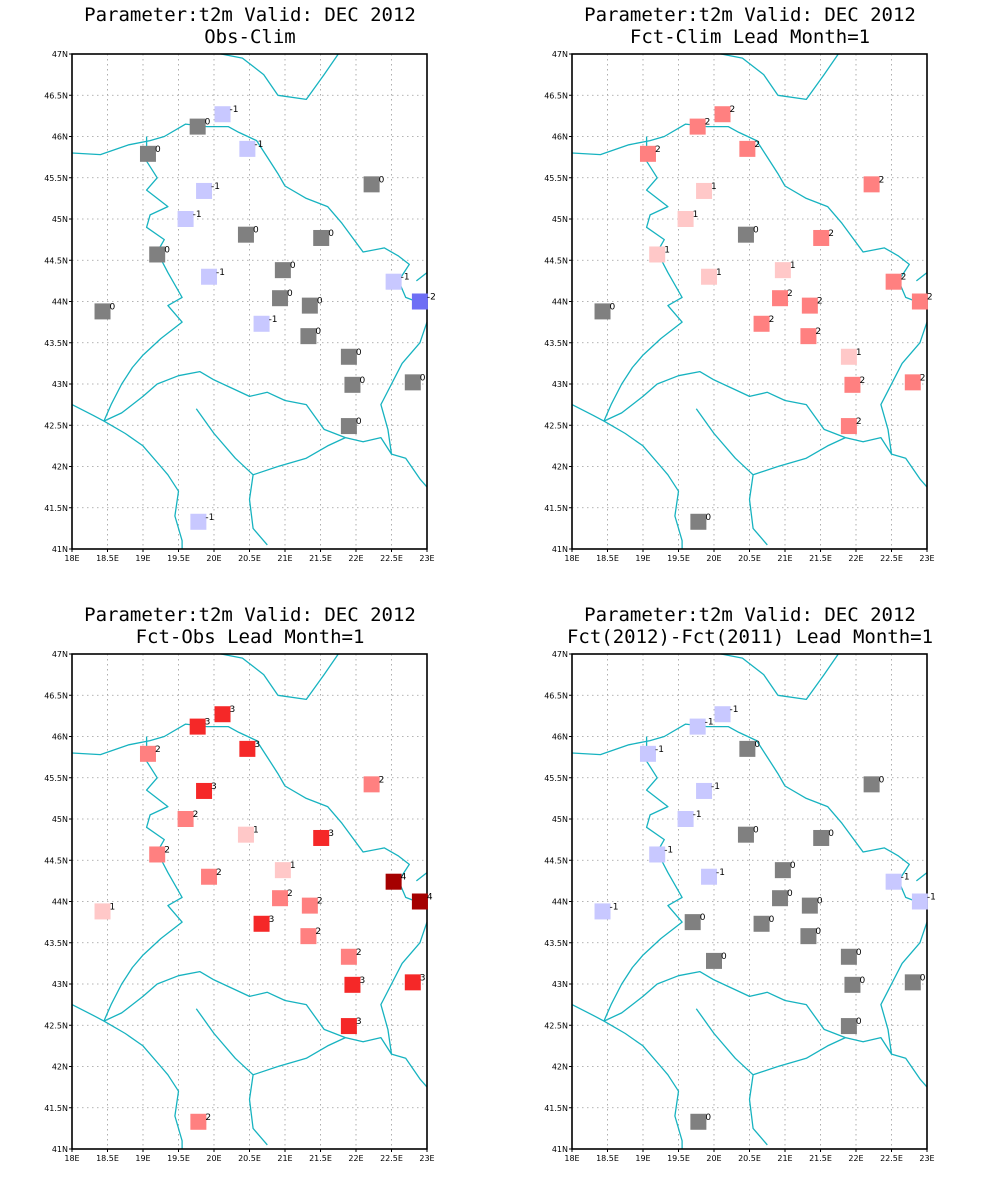 The image size is (1000, 1200). I want to click on station-value-label: 1, so click(714, 187).